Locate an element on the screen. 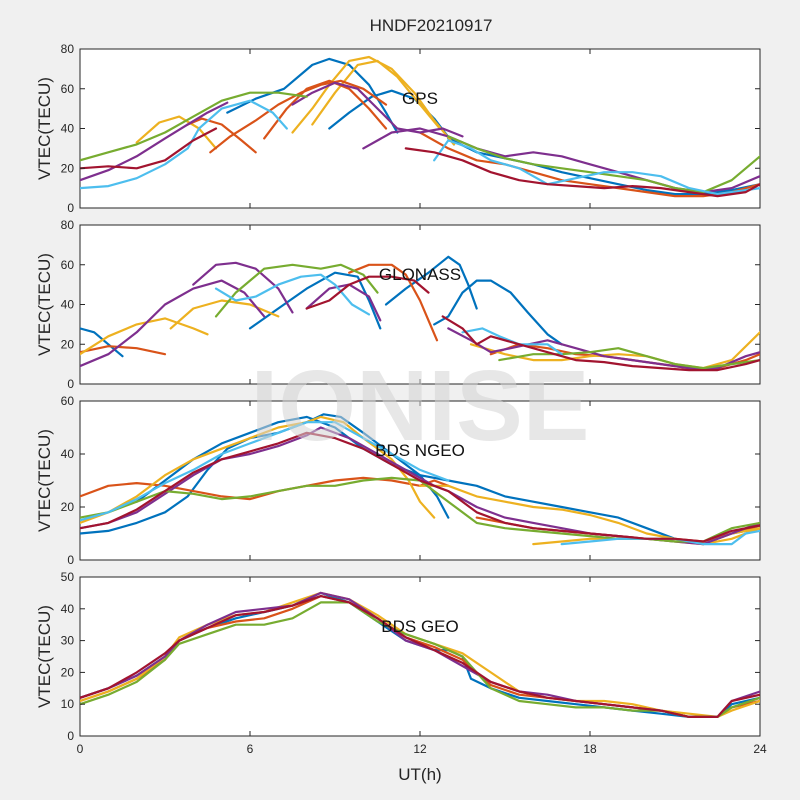 This screenshot has height=800, width=800. panel-label-bds-ngeo: BDS NGEO is located at coordinates (420, 450).